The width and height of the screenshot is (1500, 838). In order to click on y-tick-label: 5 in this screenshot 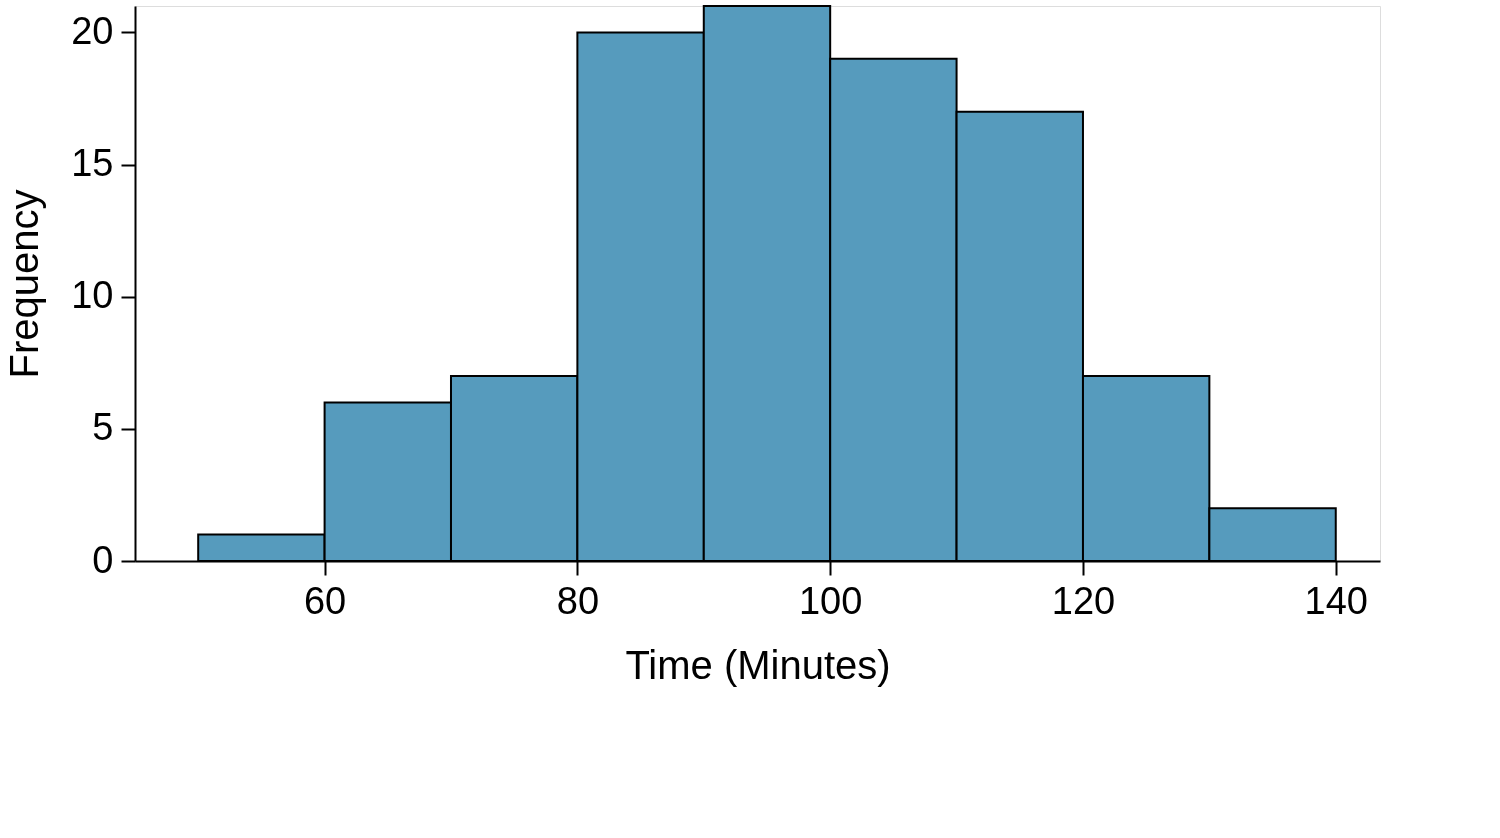, I will do `click(103, 427)`.